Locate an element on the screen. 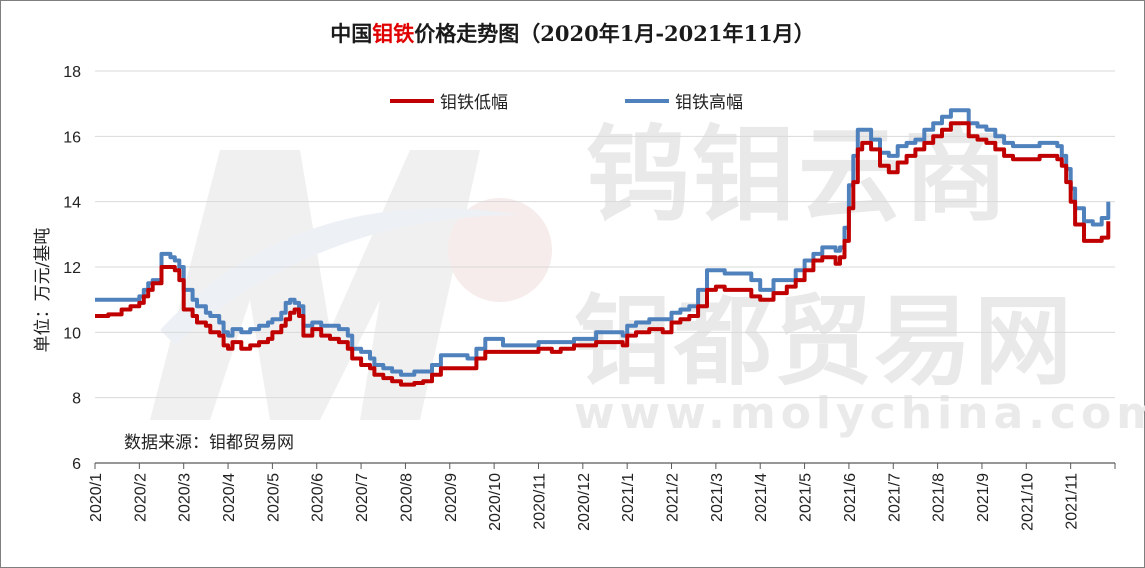  y-tick-label: 18 is located at coordinates (72, 72).